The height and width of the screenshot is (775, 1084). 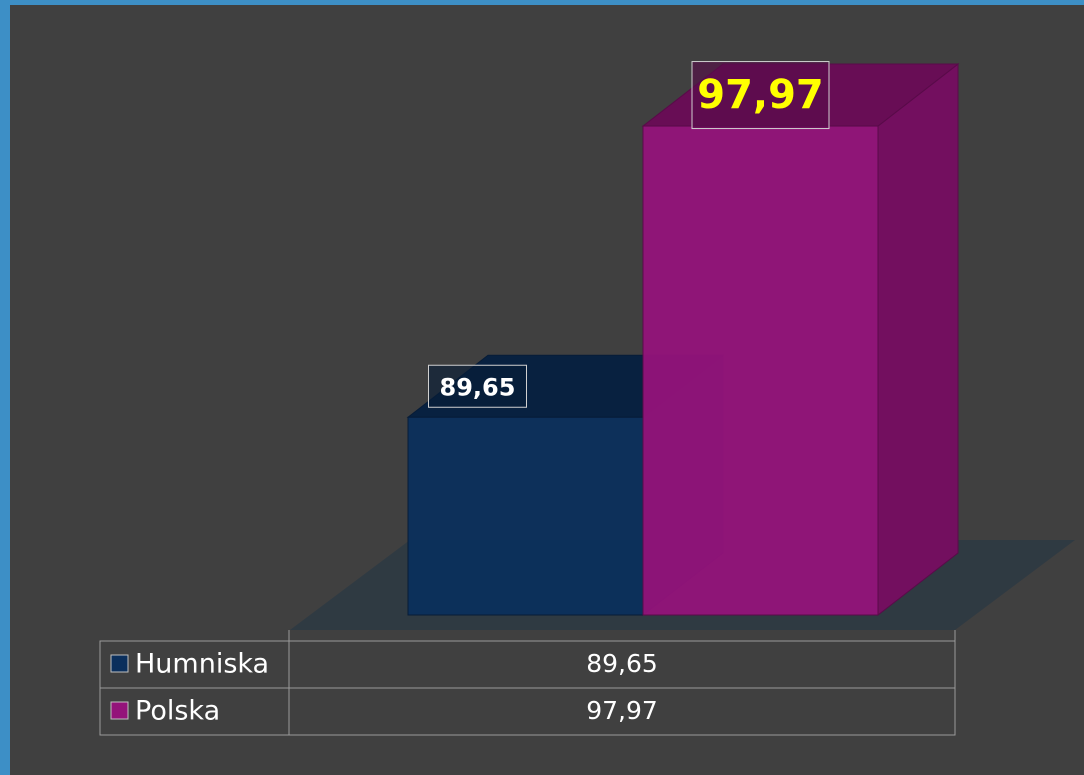 What do you see at coordinates (622, 663) in the screenshot?
I see `table-value: 89,65` at bounding box center [622, 663].